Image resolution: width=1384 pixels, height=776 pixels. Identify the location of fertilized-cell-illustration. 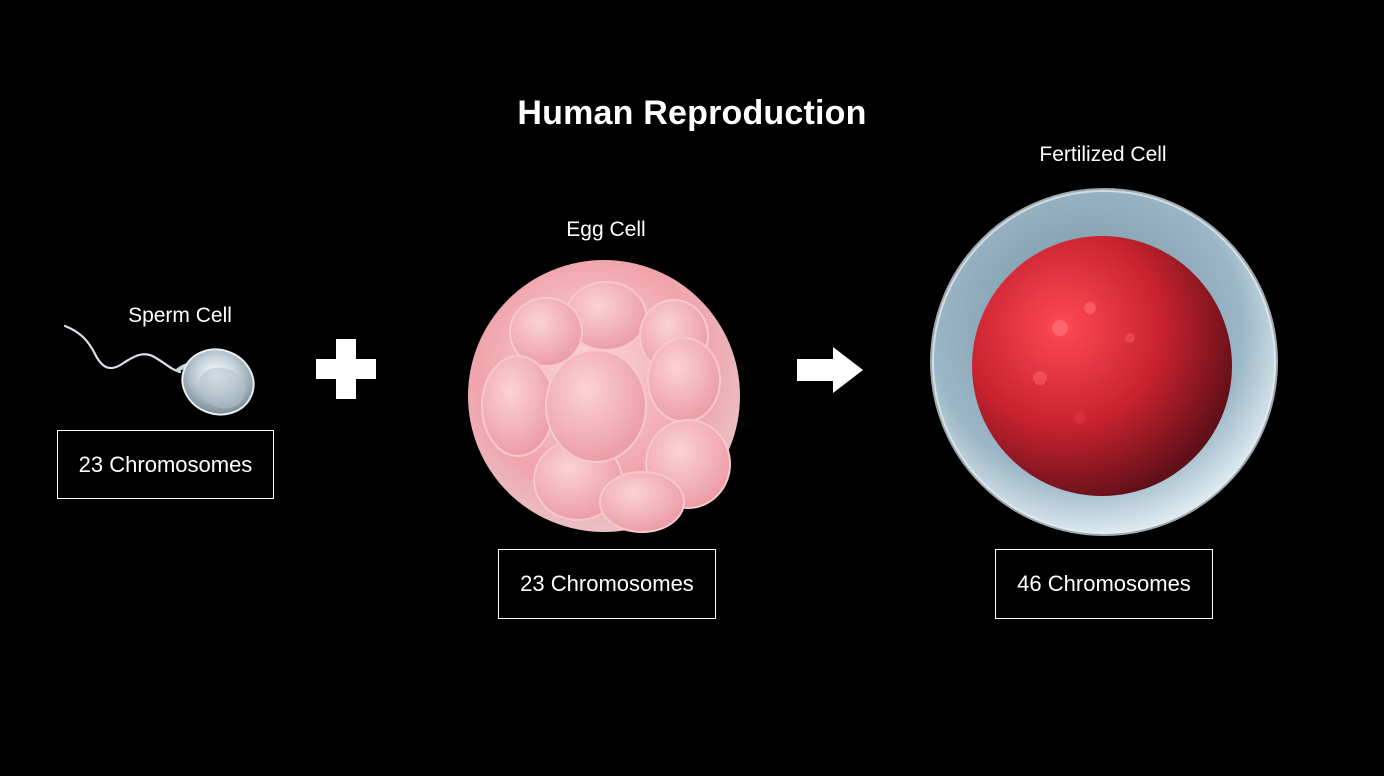
(1104, 362).